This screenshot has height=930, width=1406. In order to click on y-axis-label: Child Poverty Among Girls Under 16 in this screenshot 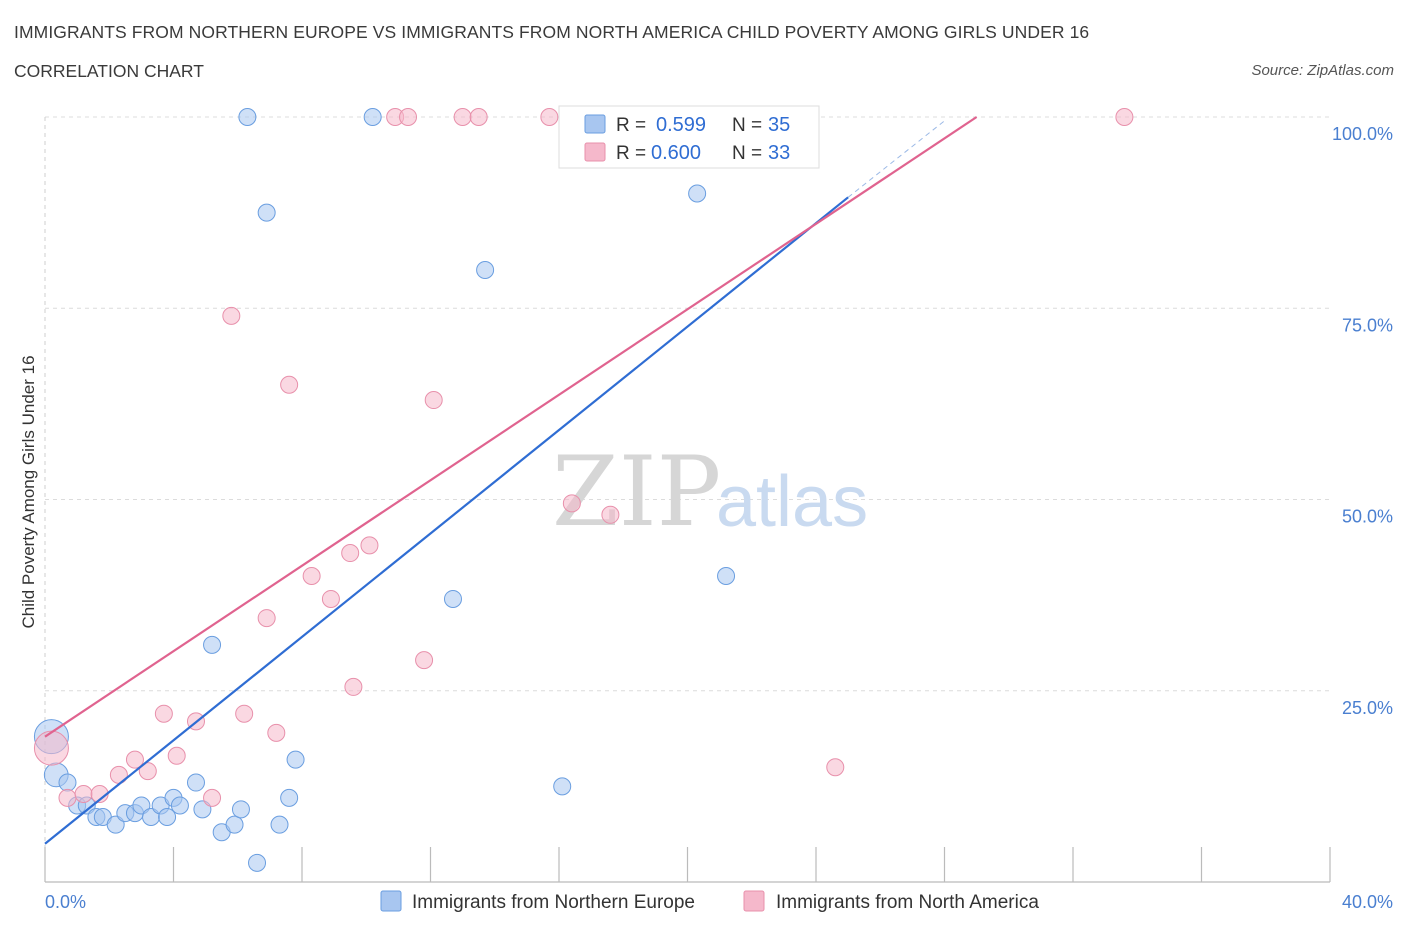, I will do `click(28, 491)`.